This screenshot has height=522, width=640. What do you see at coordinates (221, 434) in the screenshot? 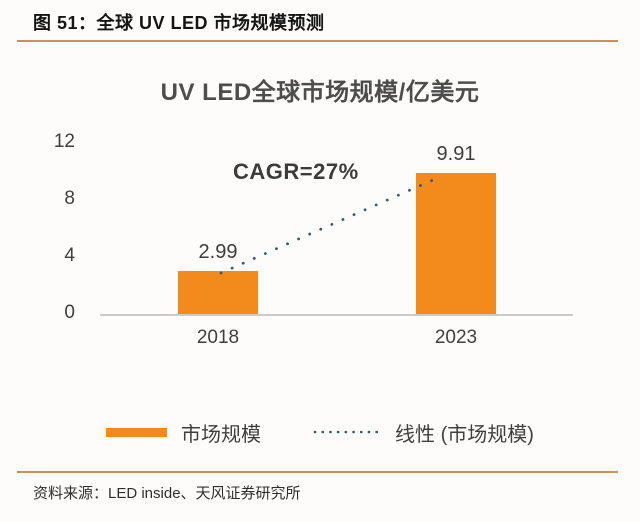
I see `legend-series-label: 市场规模` at bounding box center [221, 434].